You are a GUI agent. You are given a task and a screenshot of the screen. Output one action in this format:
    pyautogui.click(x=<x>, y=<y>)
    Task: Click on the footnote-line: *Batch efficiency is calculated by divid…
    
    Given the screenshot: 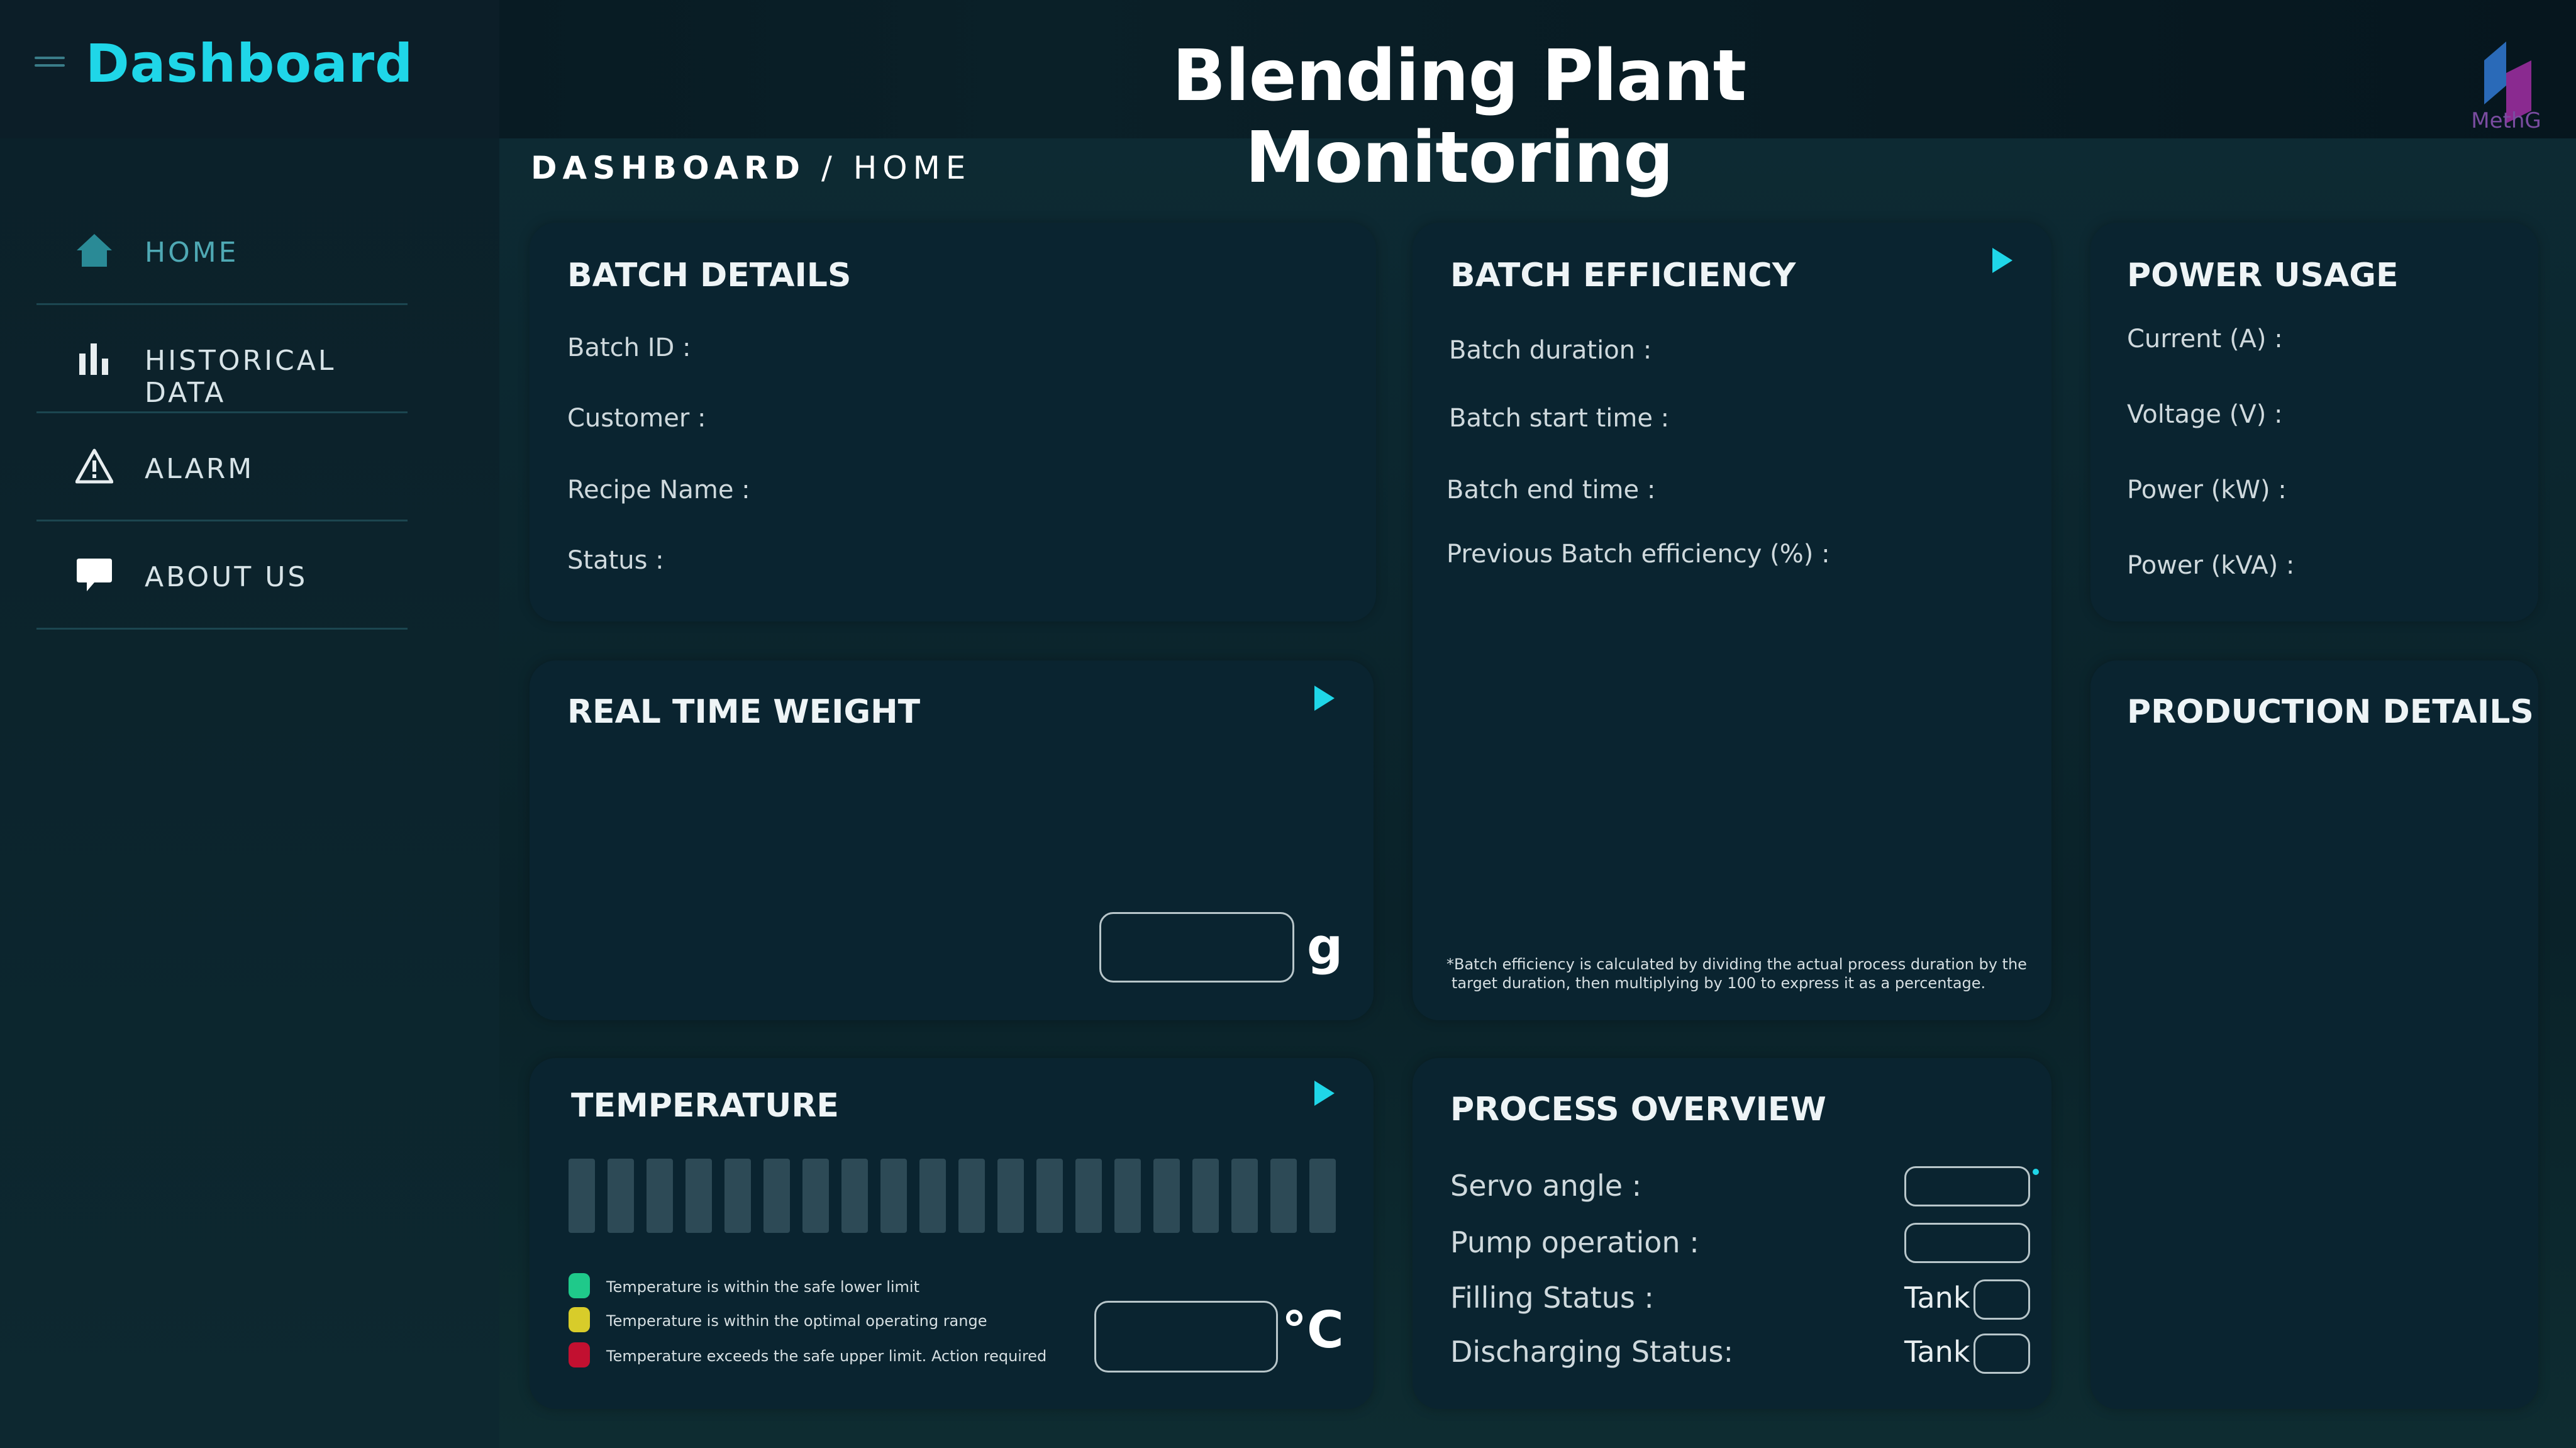 What is the action you would take?
    pyautogui.click(x=1736, y=964)
    